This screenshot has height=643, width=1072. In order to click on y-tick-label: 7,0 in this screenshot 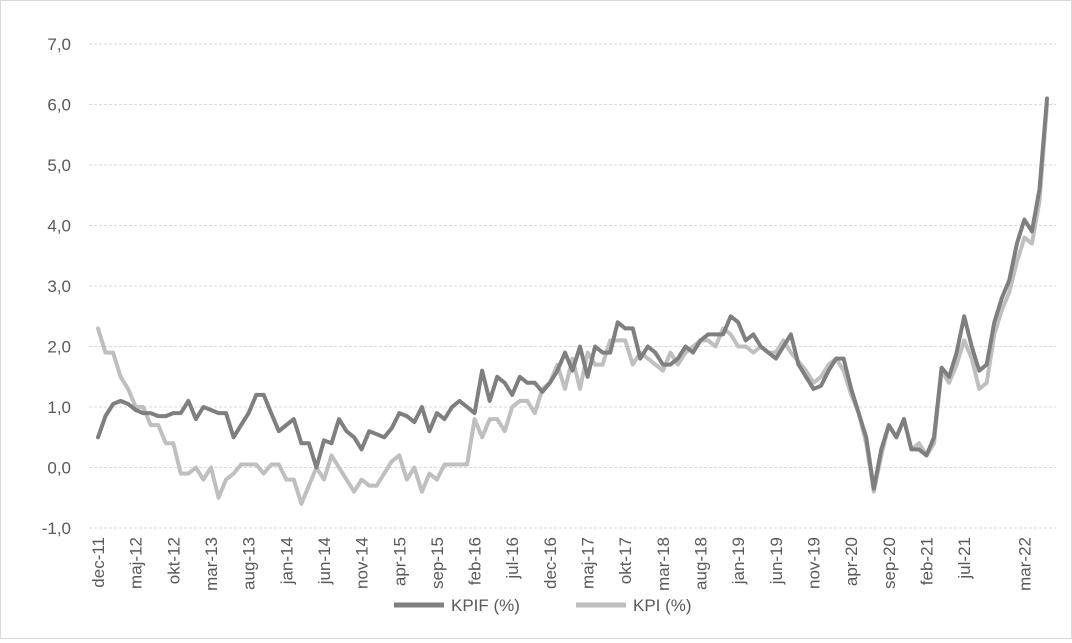, I will do `click(59, 44)`.